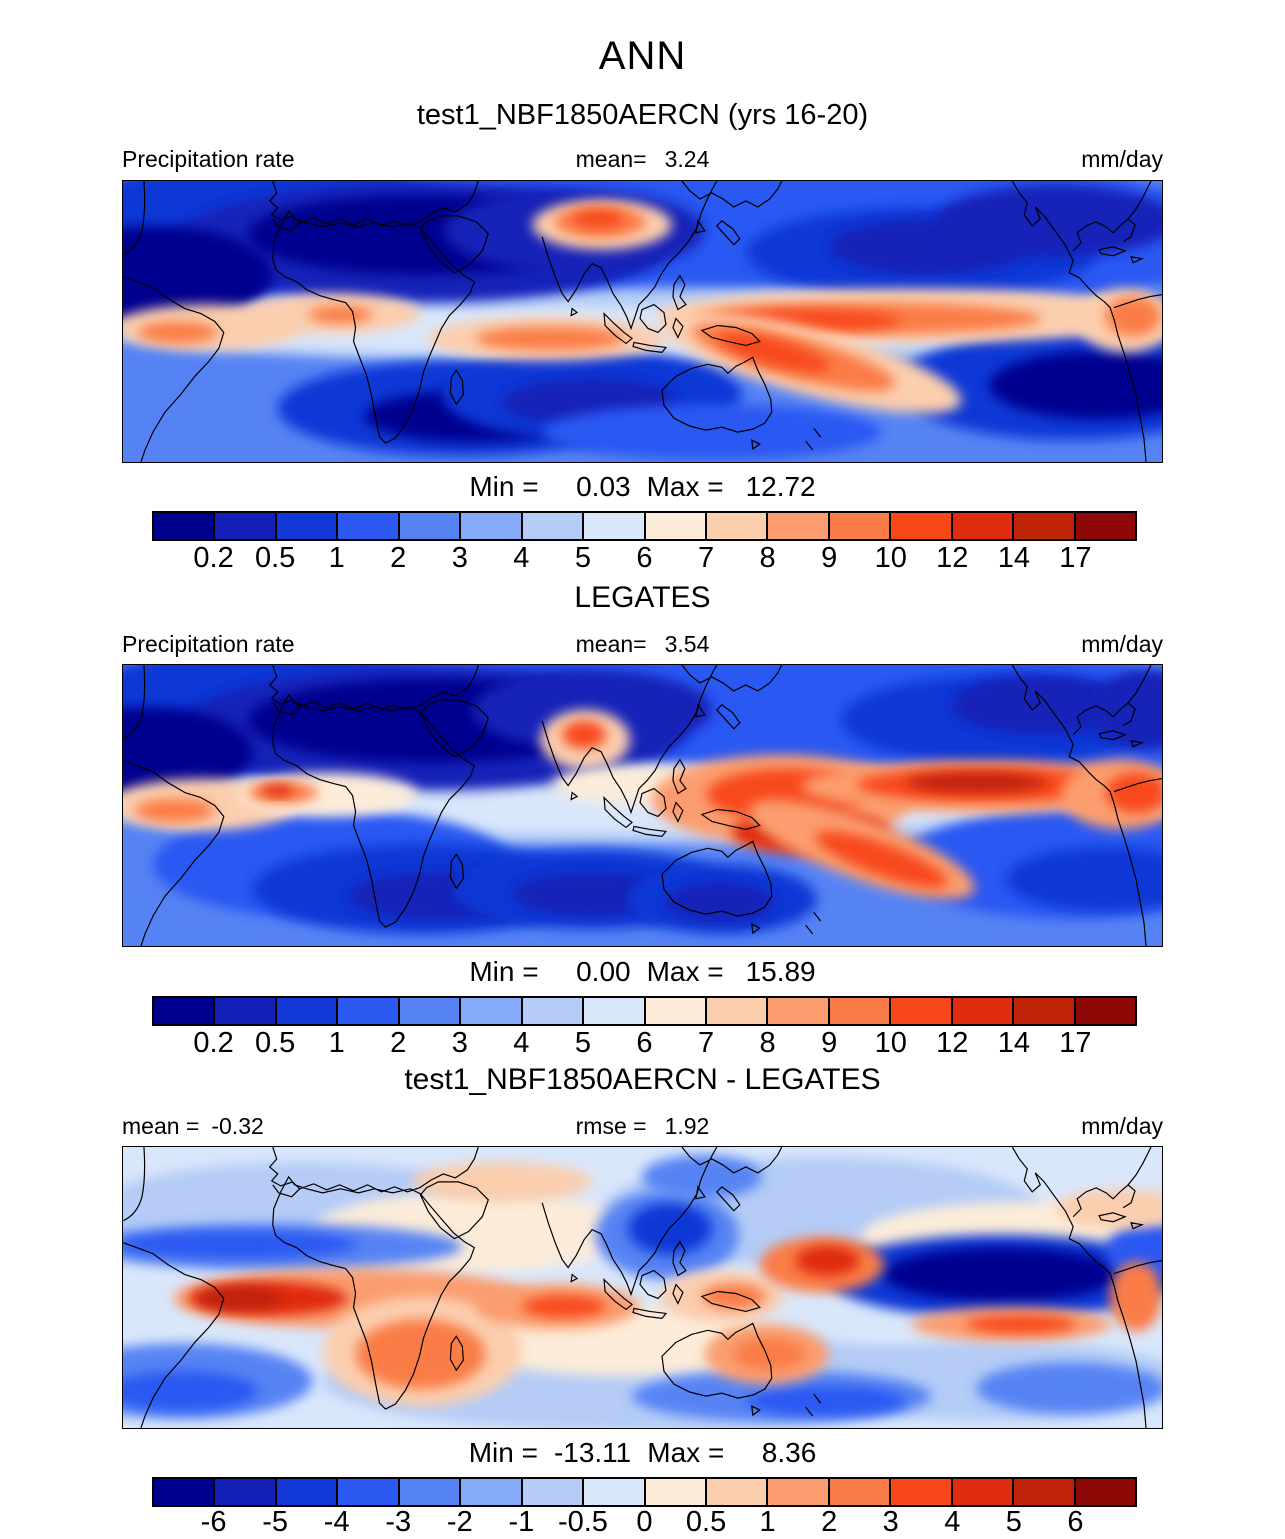 The width and height of the screenshot is (1285, 1539). Describe the element at coordinates (952, 558) in the screenshot. I see `colorbar-tick: 12` at that location.